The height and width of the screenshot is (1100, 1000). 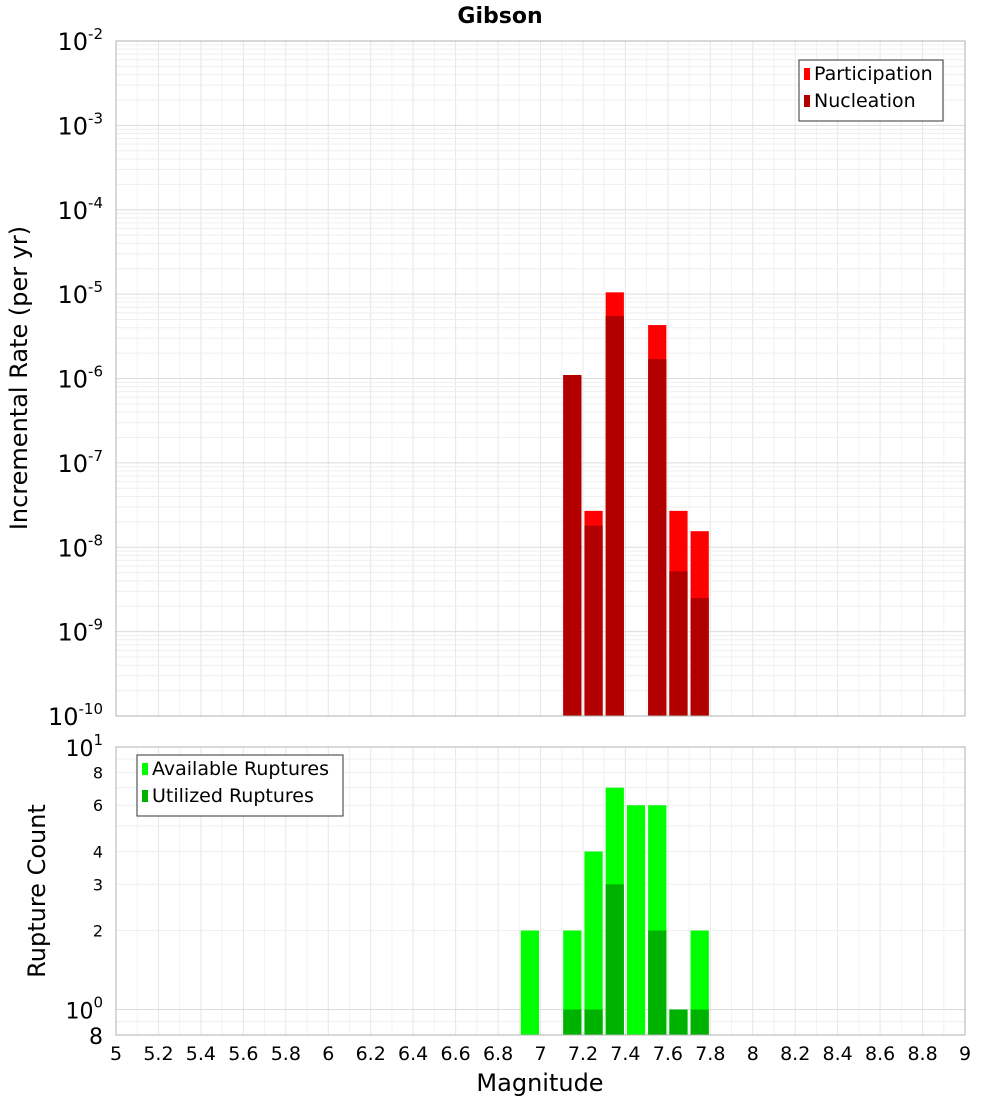 What do you see at coordinates (498, 1054) in the screenshot?
I see `x-tick-label: 6.8` at bounding box center [498, 1054].